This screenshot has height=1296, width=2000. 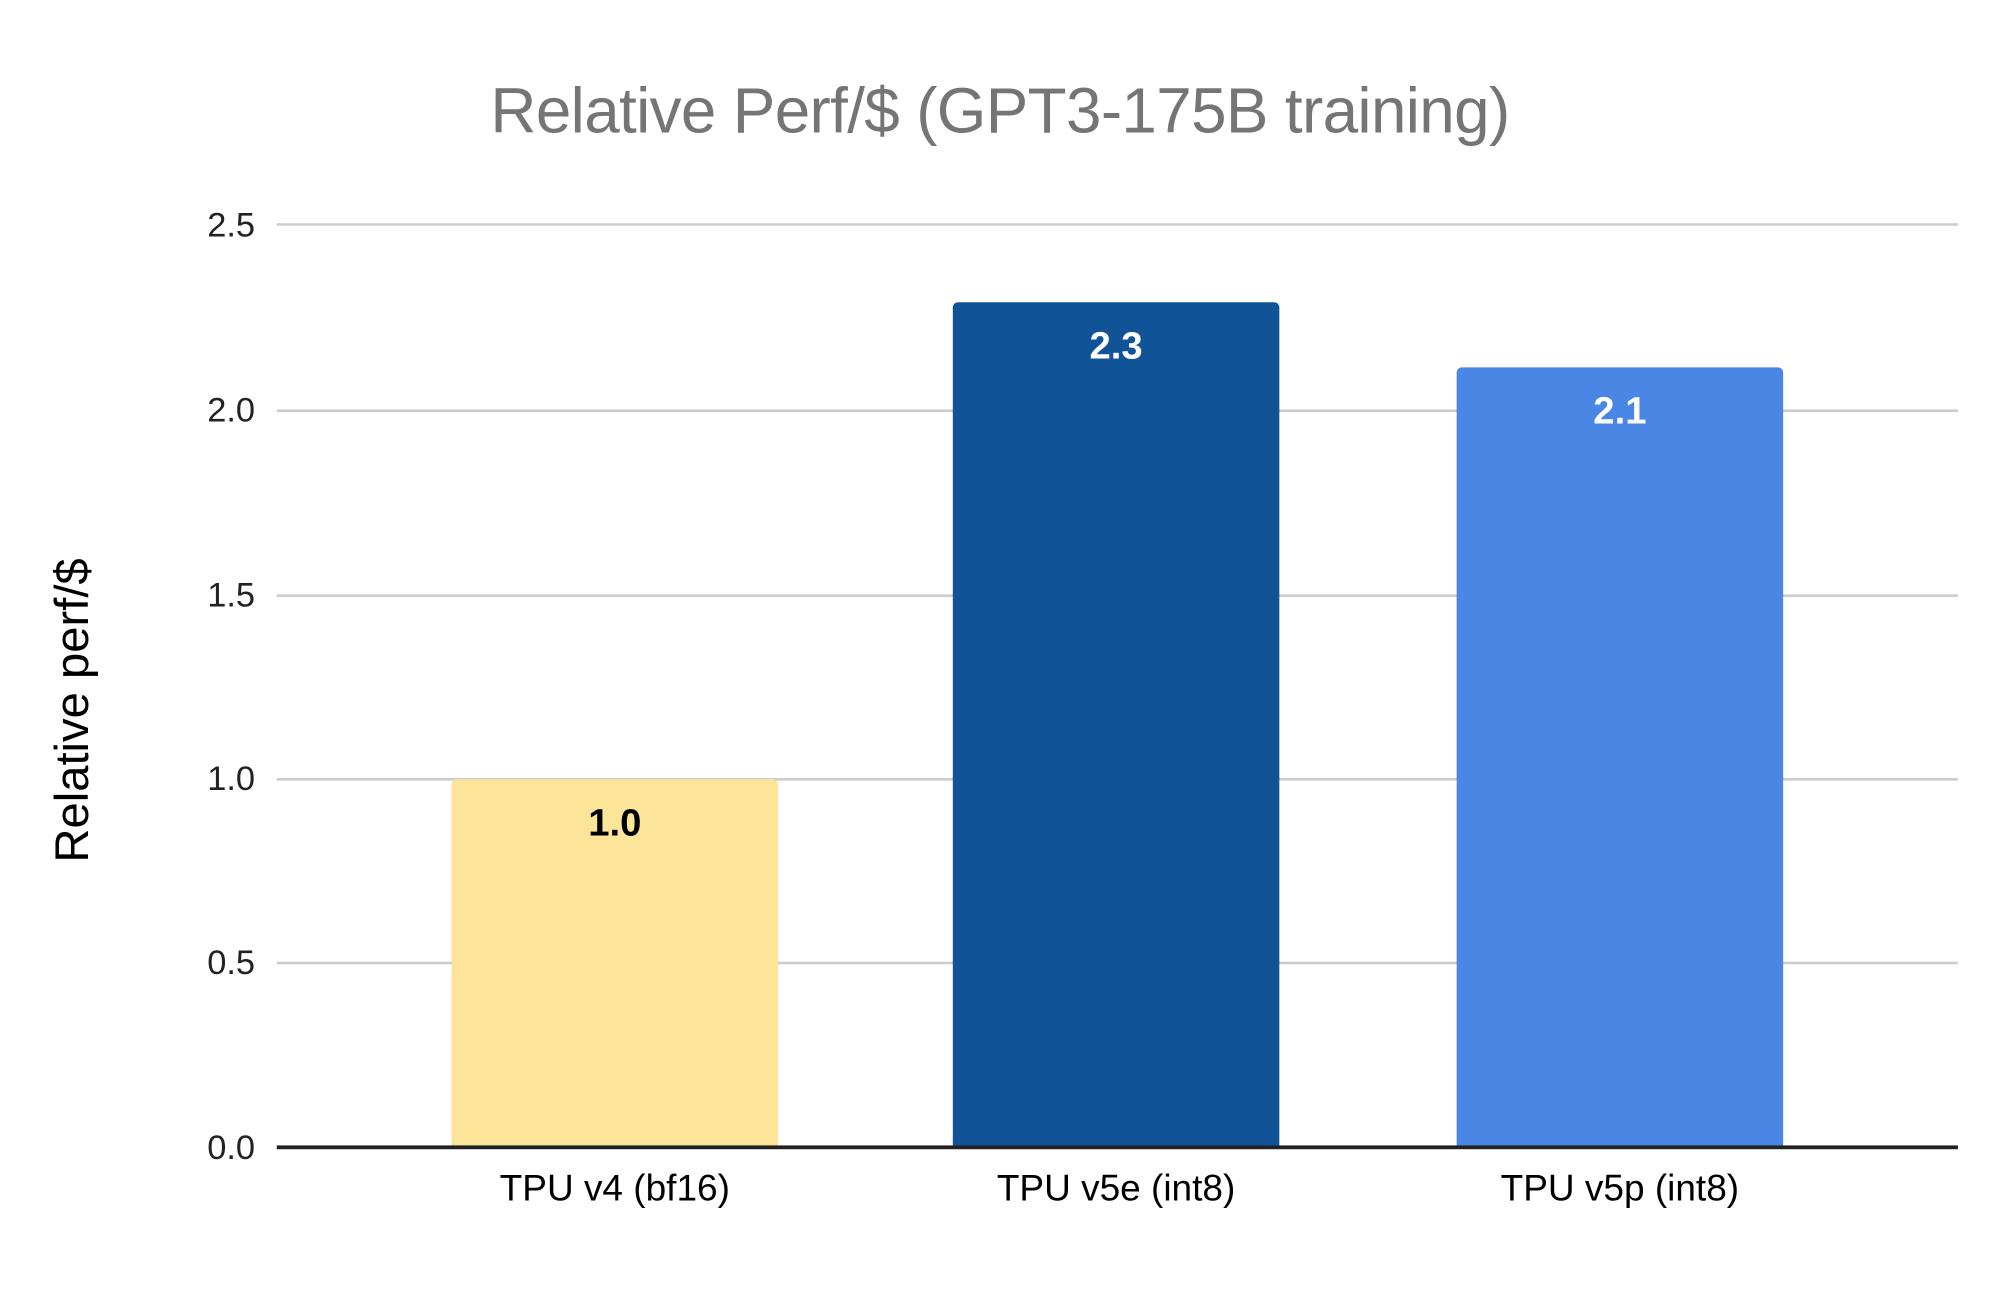 I want to click on x-axis-baseline, so click(x=1117, y=1147).